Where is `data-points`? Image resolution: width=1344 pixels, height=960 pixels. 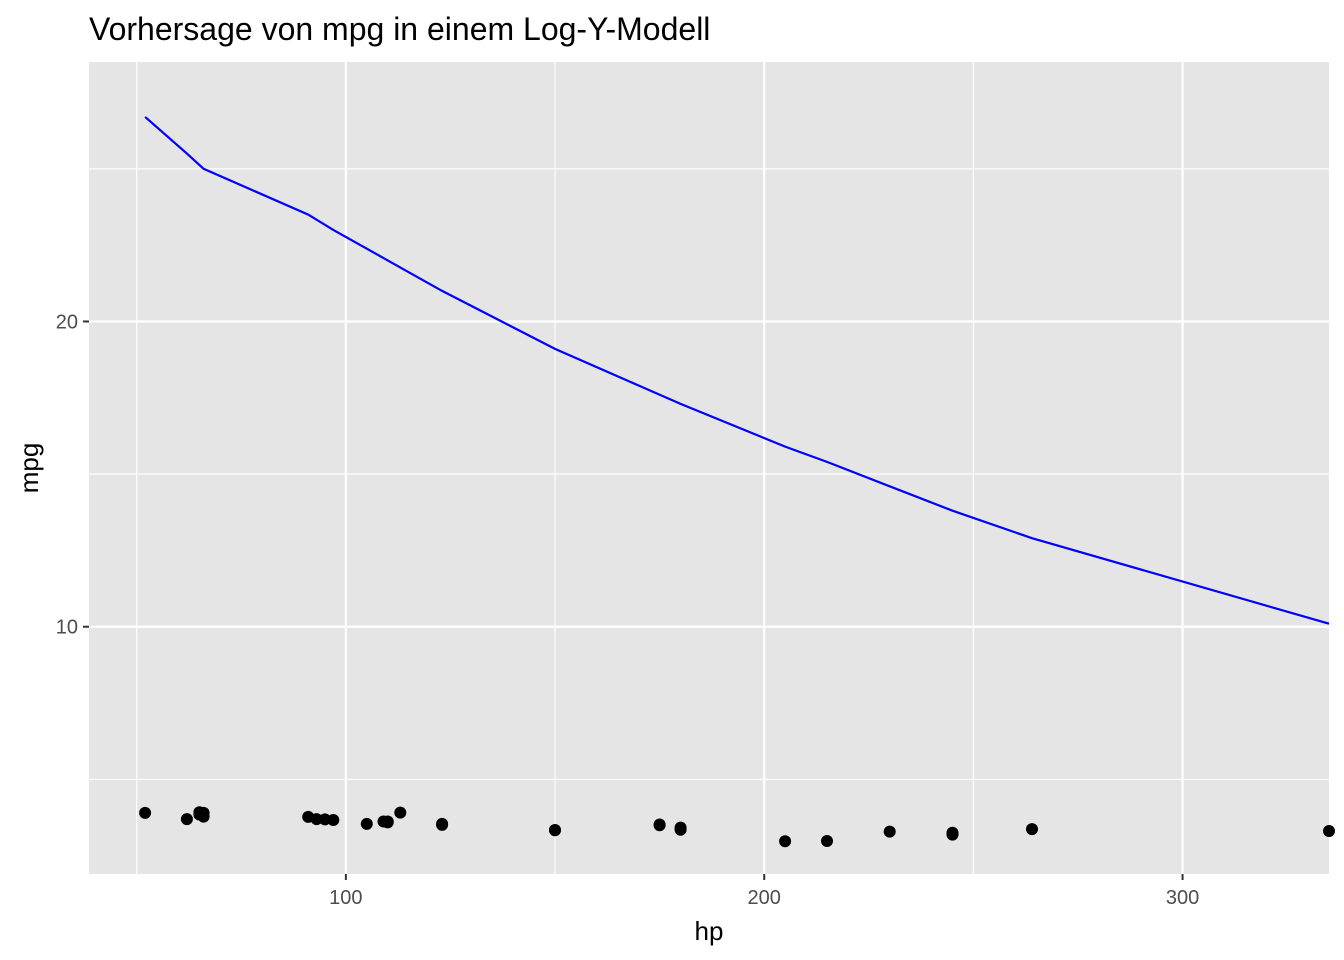 data-points is located at coordinates (737, 827).